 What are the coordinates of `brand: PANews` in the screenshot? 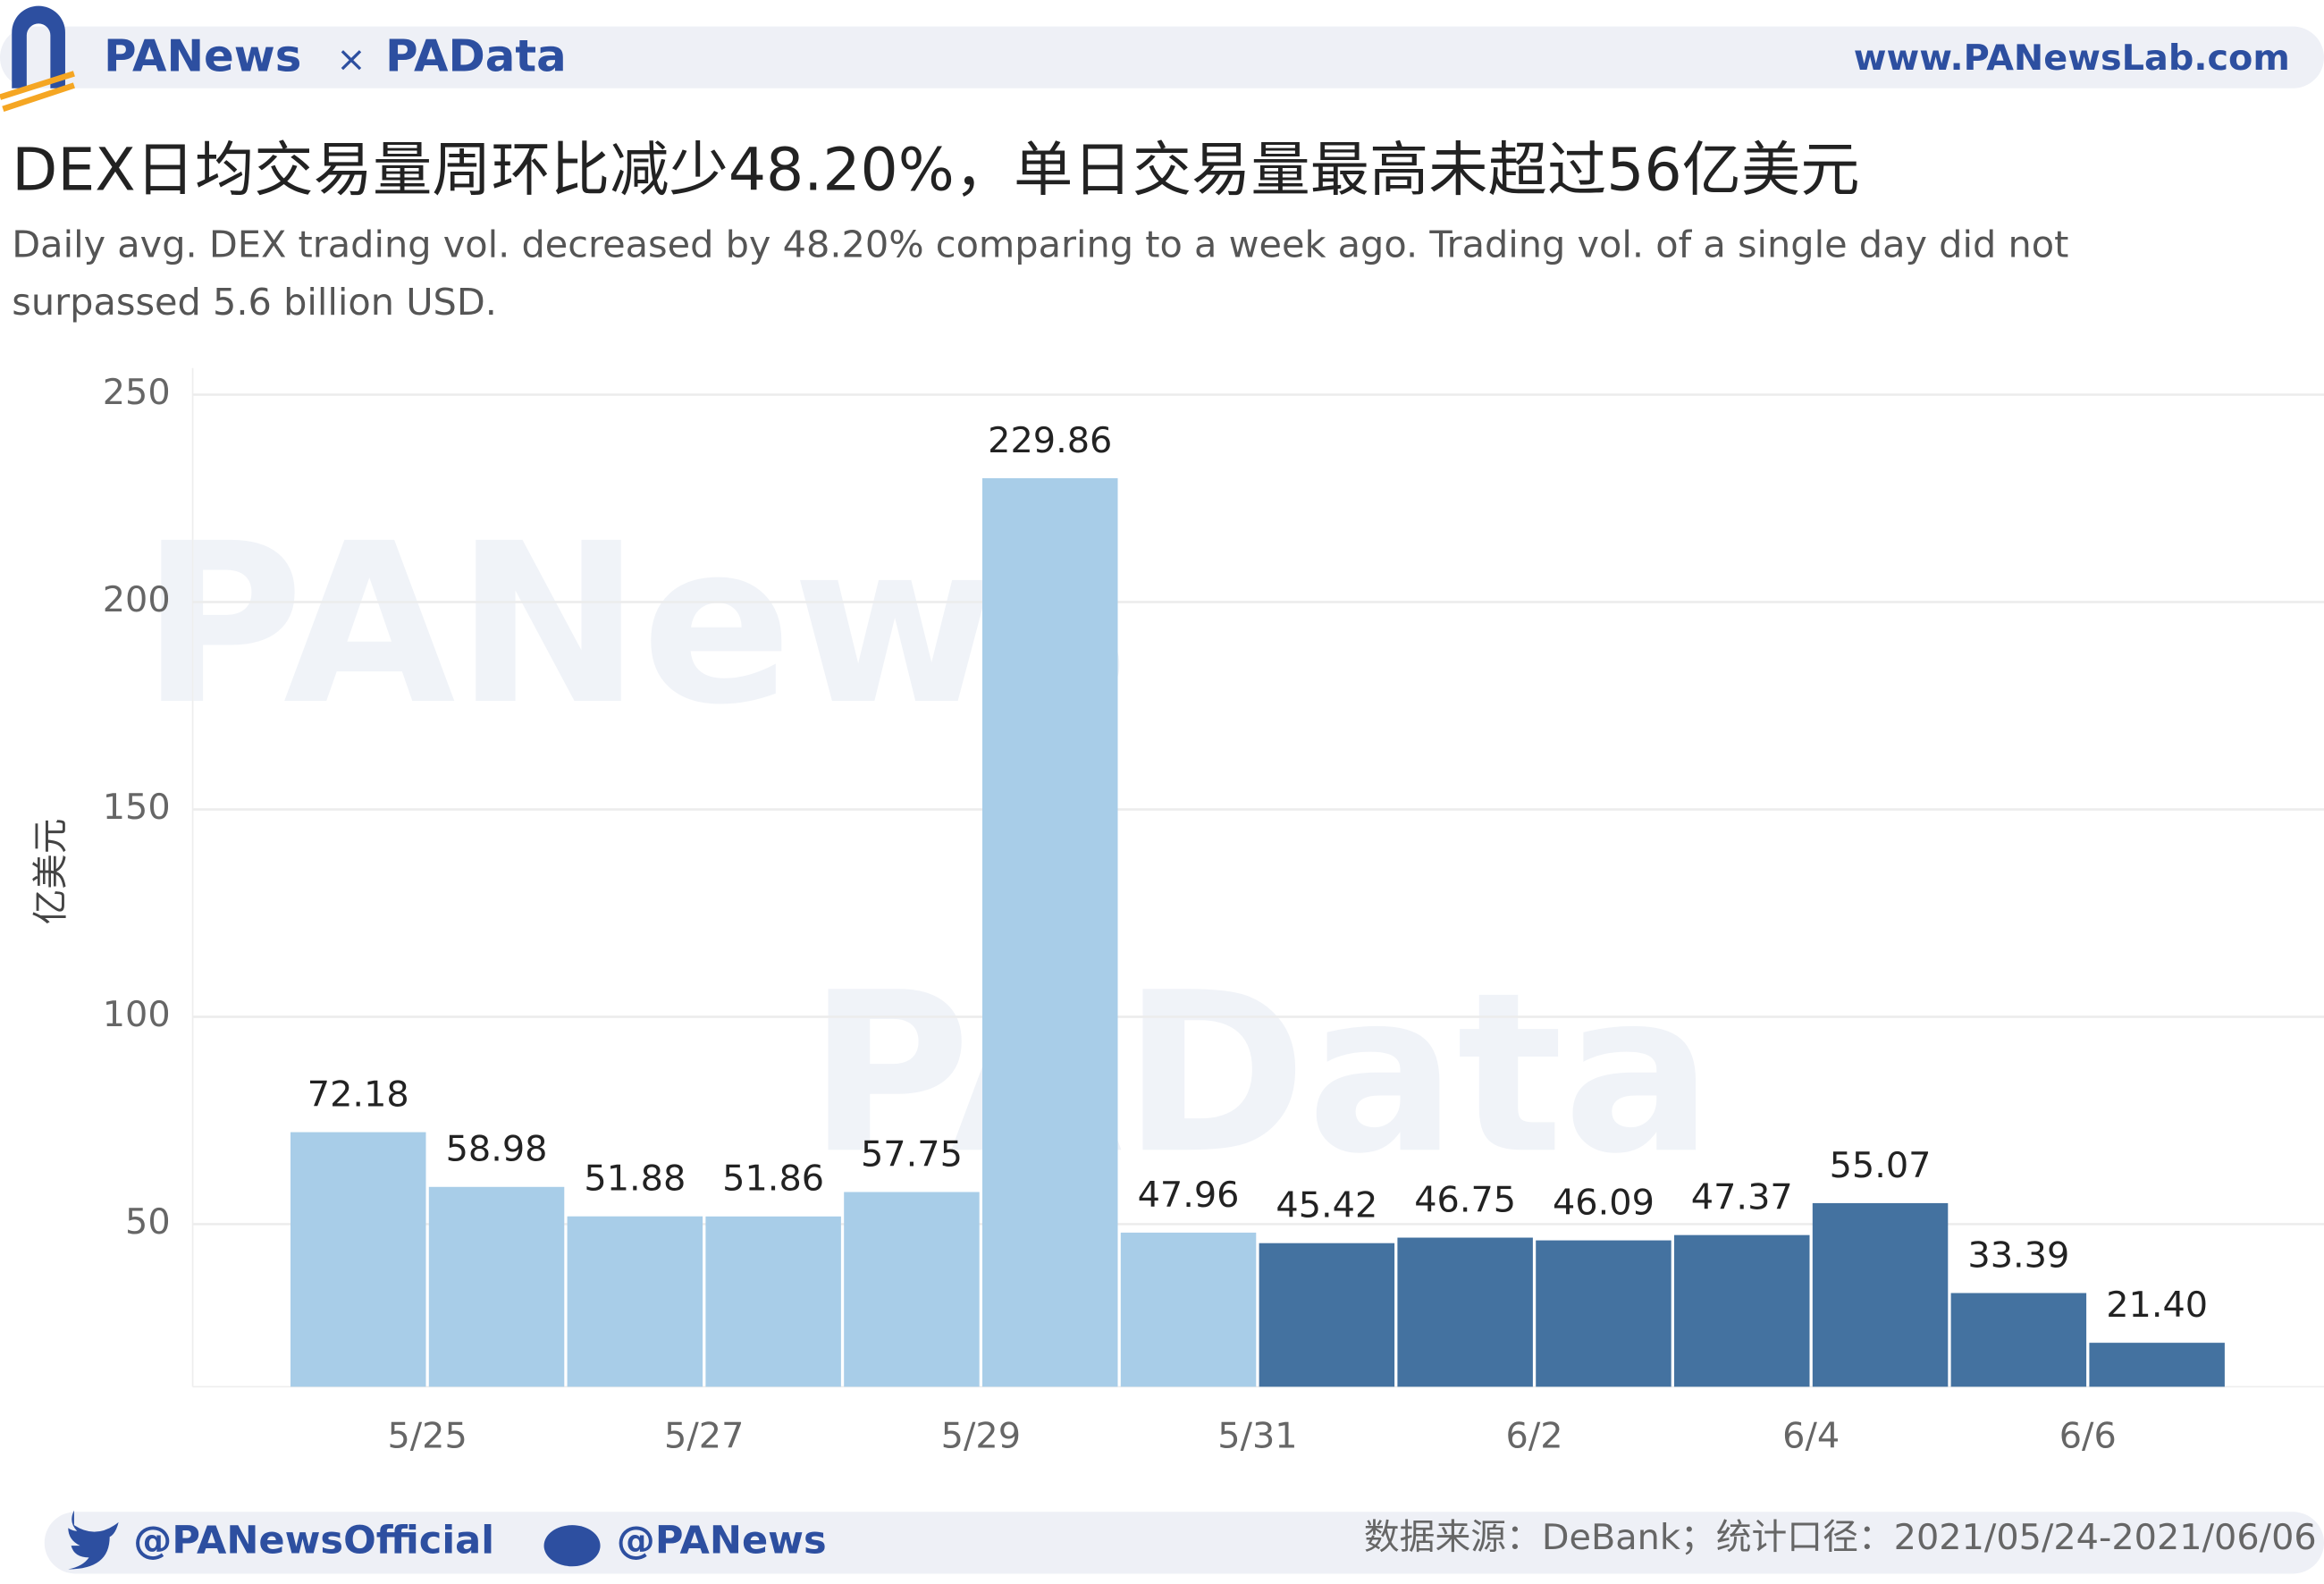 It's located at (202, 55).